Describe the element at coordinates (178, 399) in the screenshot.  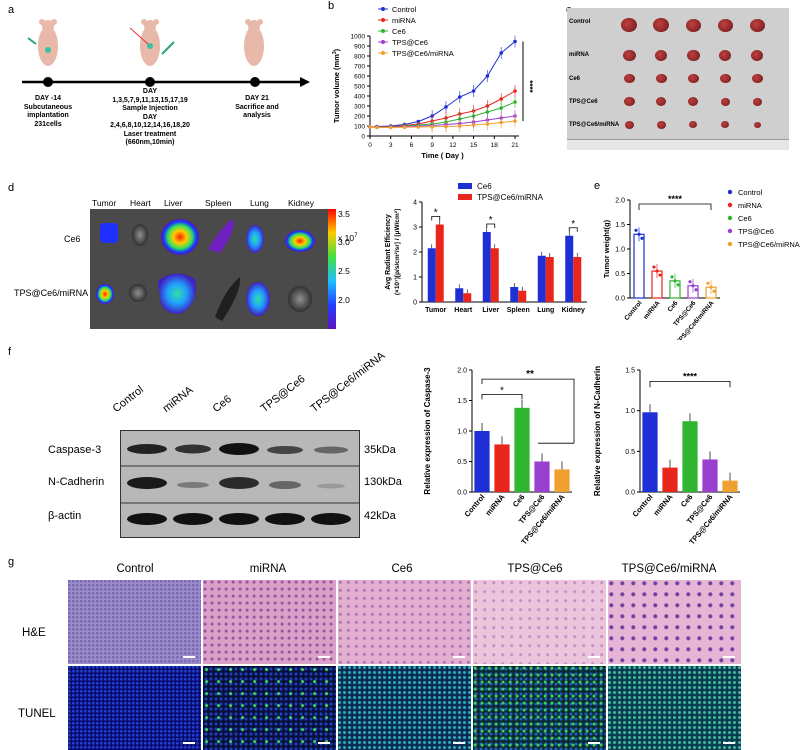
I see `lane-label: miRNA` at that location.